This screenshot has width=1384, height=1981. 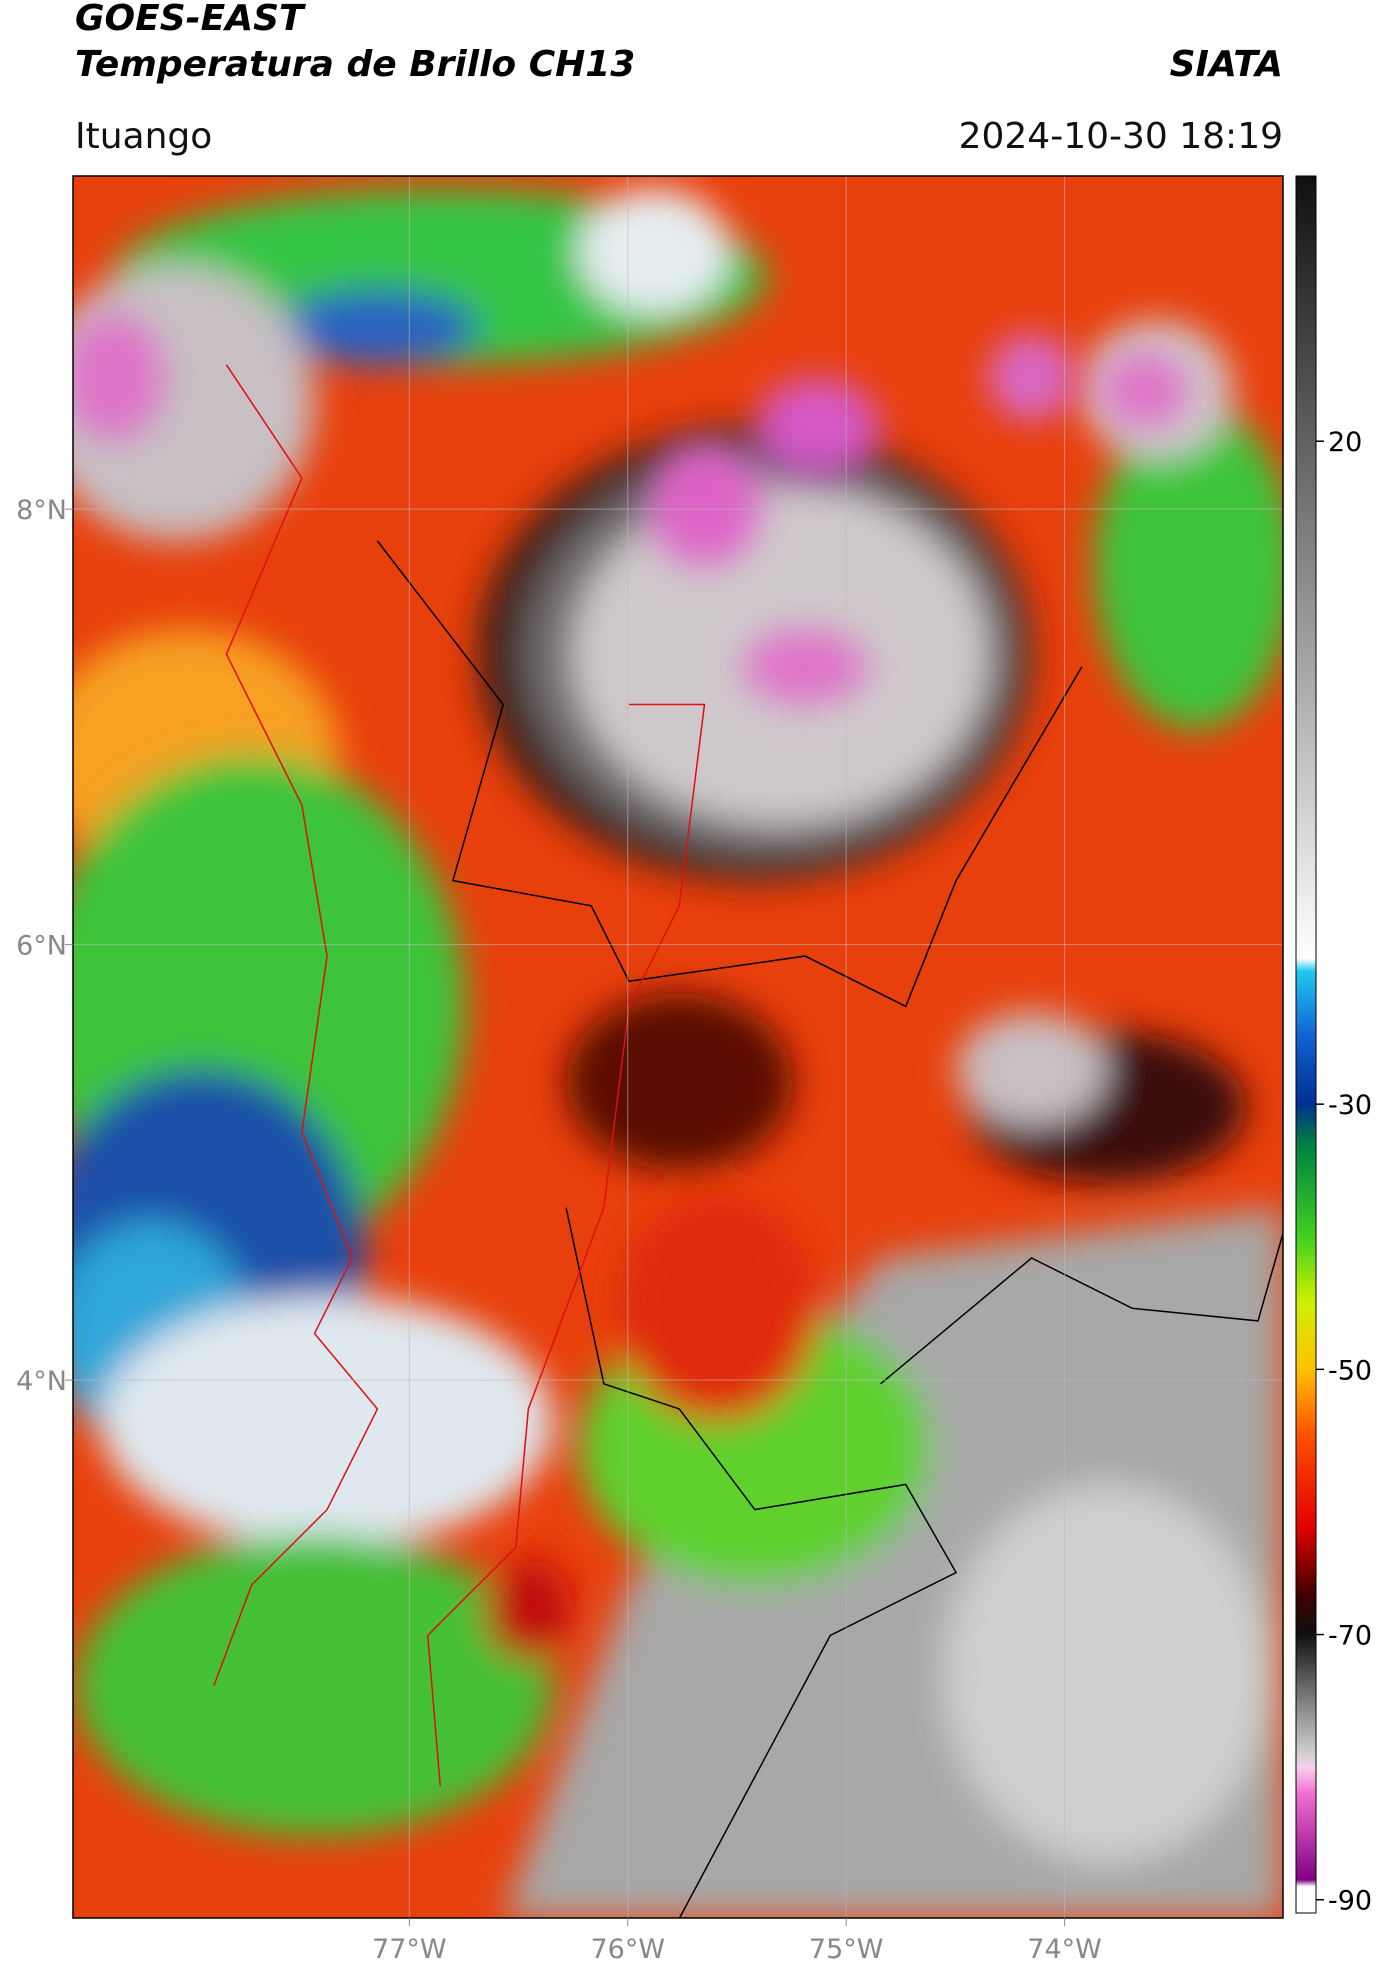 I want to click on source: SIATA, so click(x=1226, y=64).